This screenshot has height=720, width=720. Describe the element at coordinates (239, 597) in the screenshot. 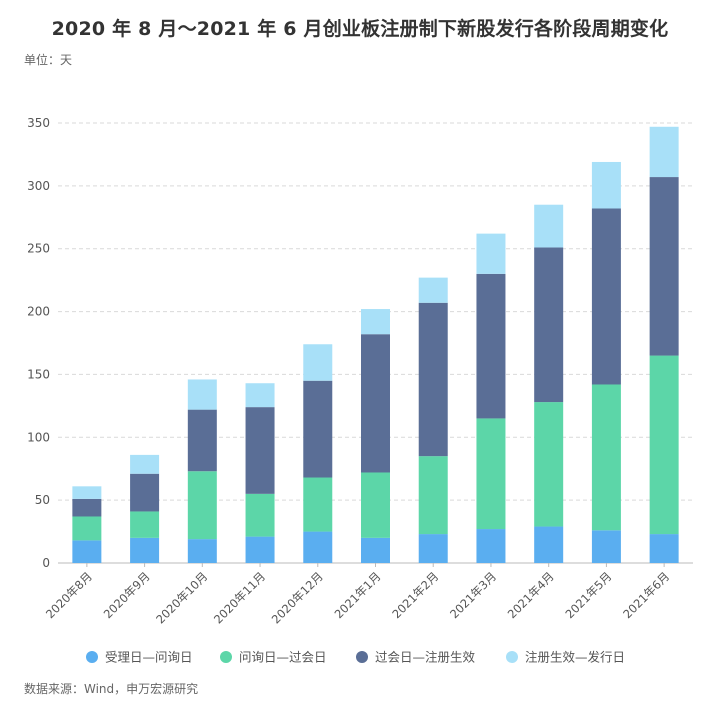

I see `x-tick-label: 2020年11月` at that location.